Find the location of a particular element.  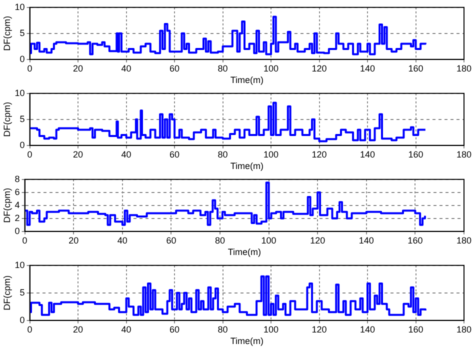

y-tick-label: 8 is located at coordinates (17, 179).